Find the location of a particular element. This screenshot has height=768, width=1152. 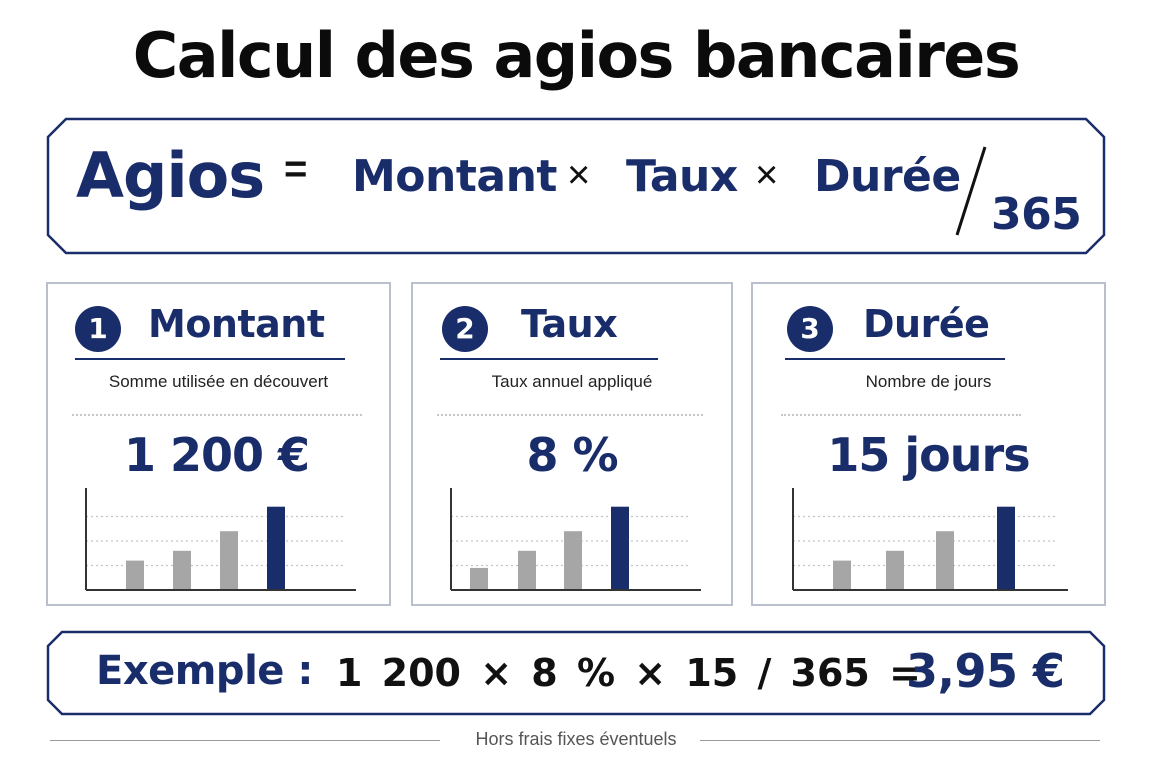

example-result: 3,95 € is located at coordinates (985, 671).